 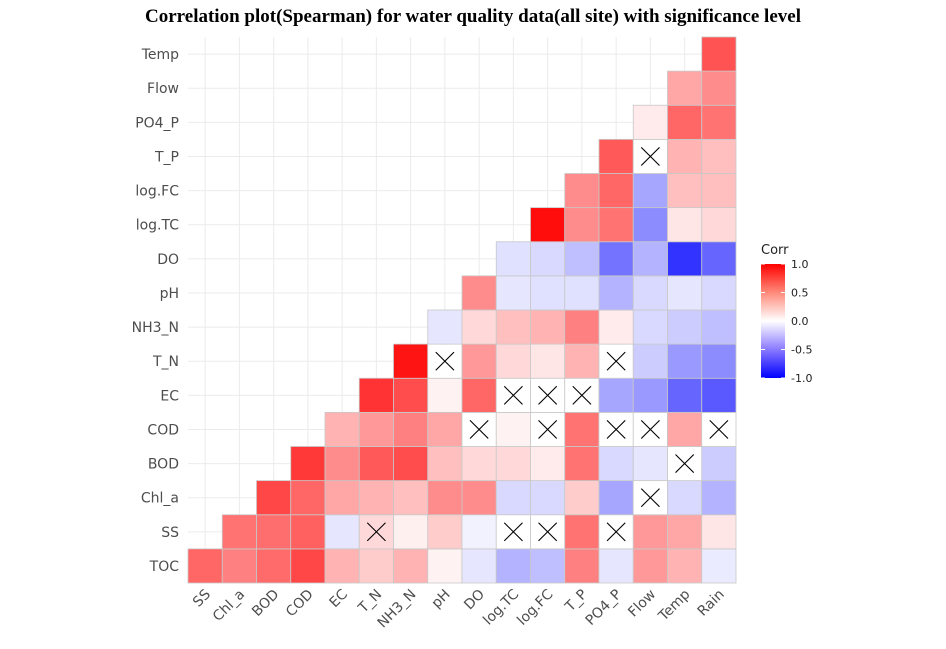 What do you see at coordinates (202, 598) in the screenshot?
I see `x-tick-label: SS` at bounding box center [202, 598].